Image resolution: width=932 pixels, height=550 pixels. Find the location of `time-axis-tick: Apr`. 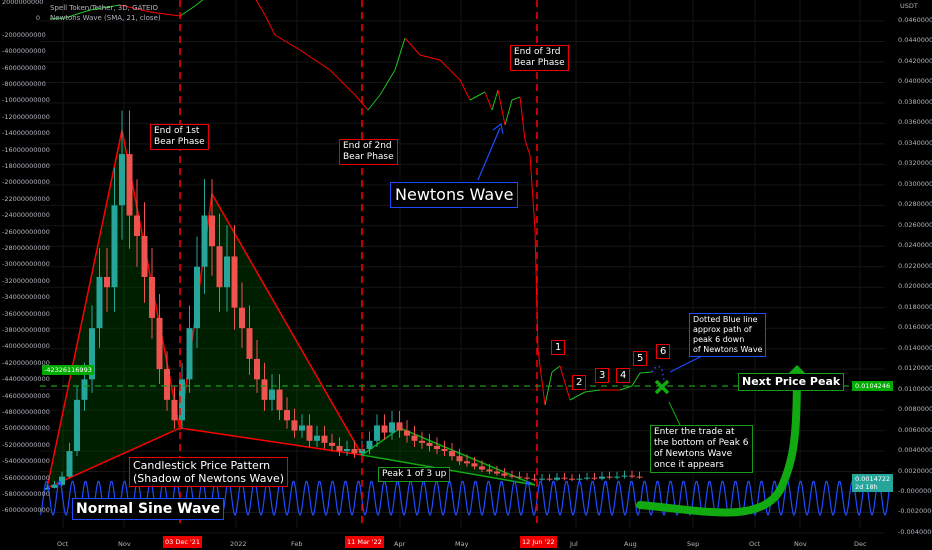

time-axis-tick: Apr is located at coordinates (400, 544).